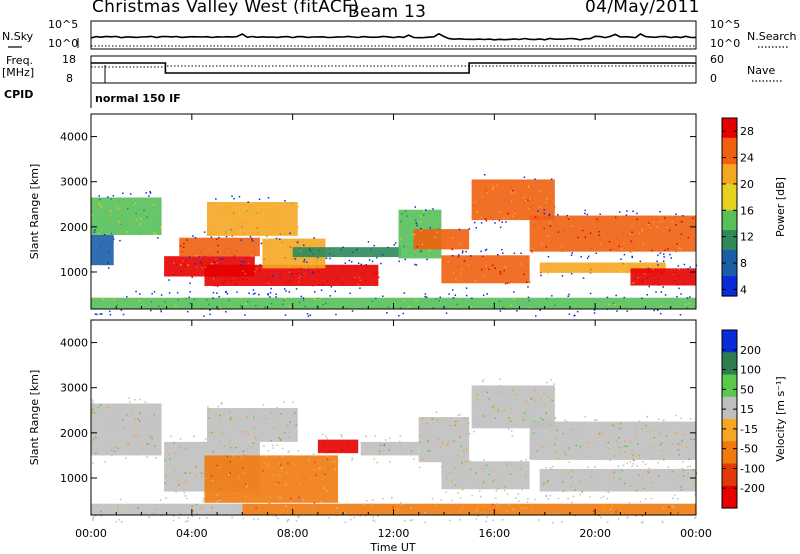 The height and width of the screenshot is (554, 800). I want to click on colorbar-frame, so click(729, 419).